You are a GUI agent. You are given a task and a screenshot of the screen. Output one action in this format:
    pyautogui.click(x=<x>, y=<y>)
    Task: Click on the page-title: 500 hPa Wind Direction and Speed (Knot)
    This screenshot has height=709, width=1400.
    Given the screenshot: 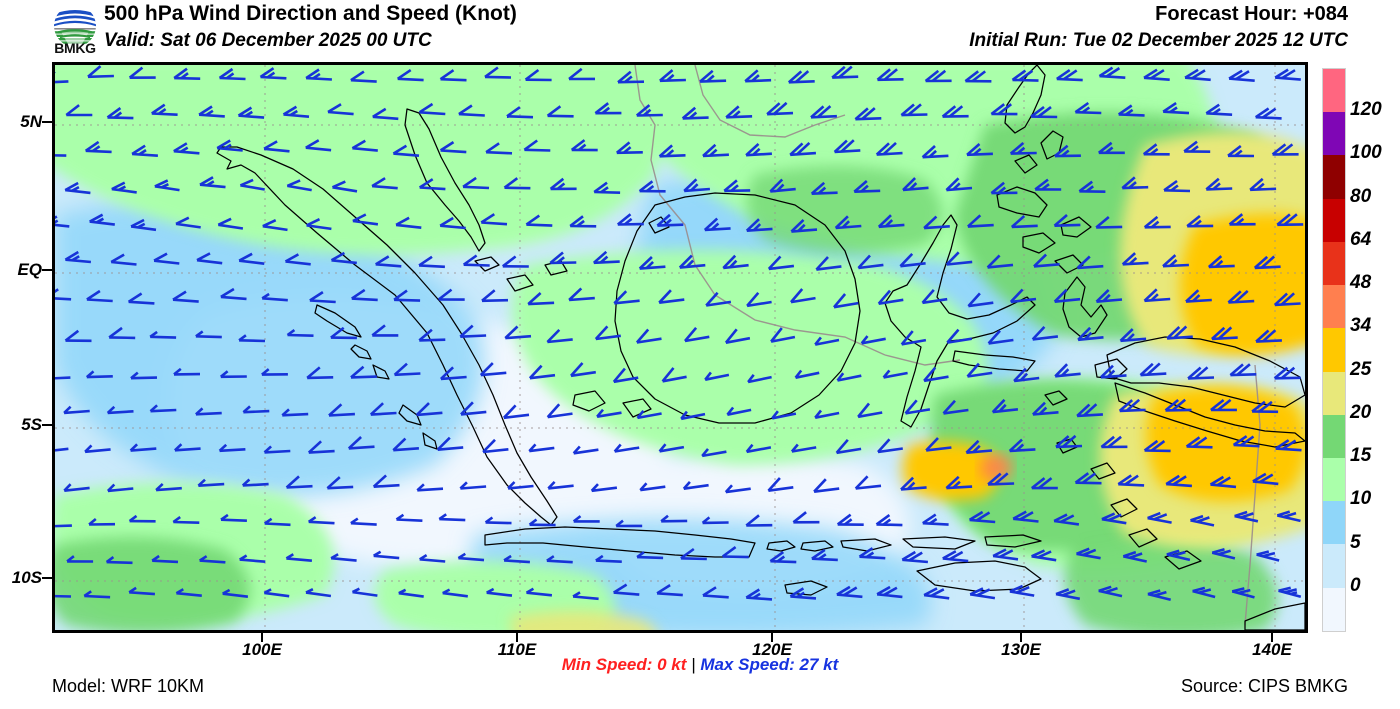 What is the action you would take?
    pyautogui.click(x=310, y=13)
    